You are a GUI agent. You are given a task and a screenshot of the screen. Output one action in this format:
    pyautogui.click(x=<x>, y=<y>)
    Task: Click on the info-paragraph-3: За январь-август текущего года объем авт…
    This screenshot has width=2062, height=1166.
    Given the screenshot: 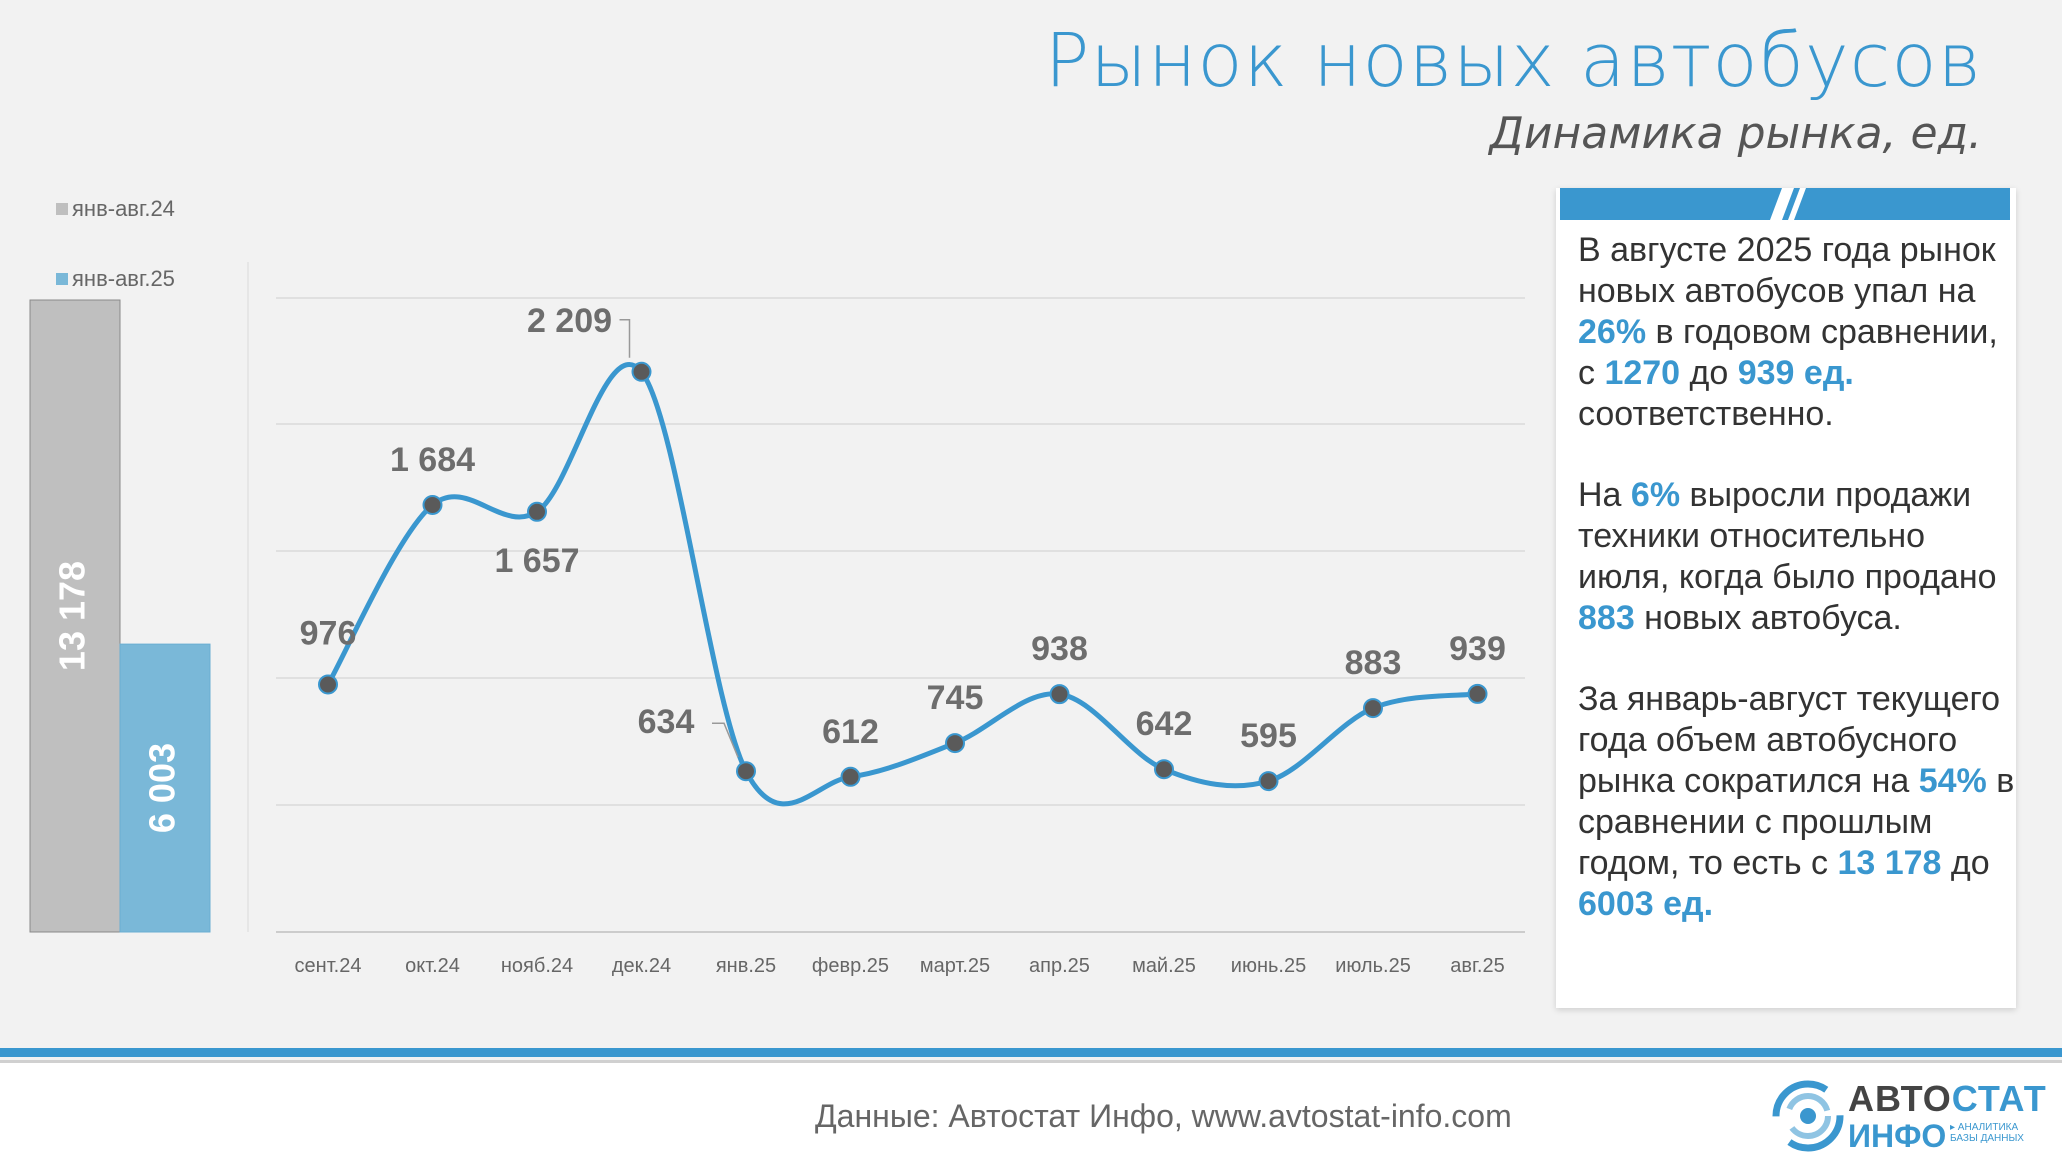 What is the action you would take?
    pyautogui.click(x=1798, y=802)
    